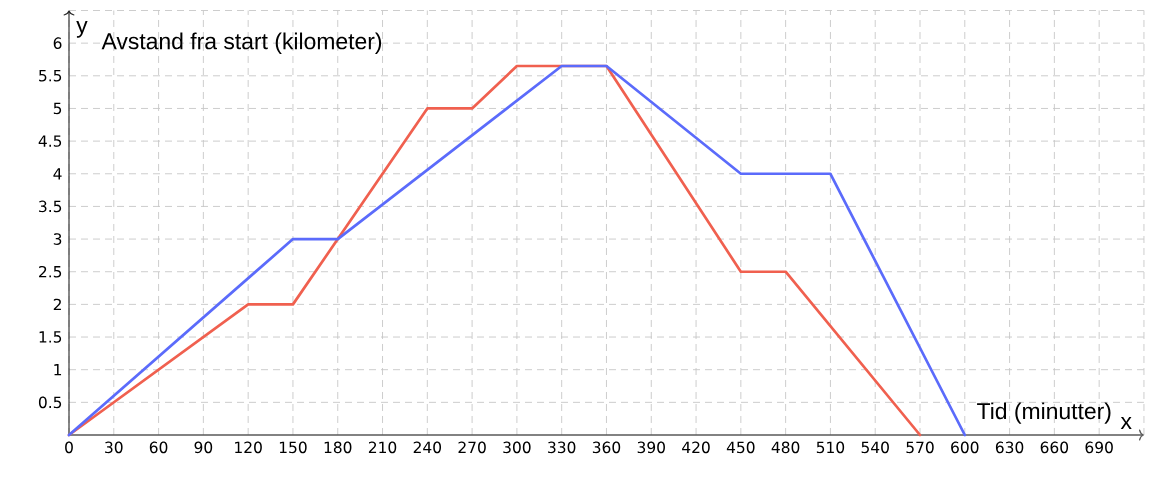  I want to click on x-axis-title: Tid (minutter), so click(1044, 413).